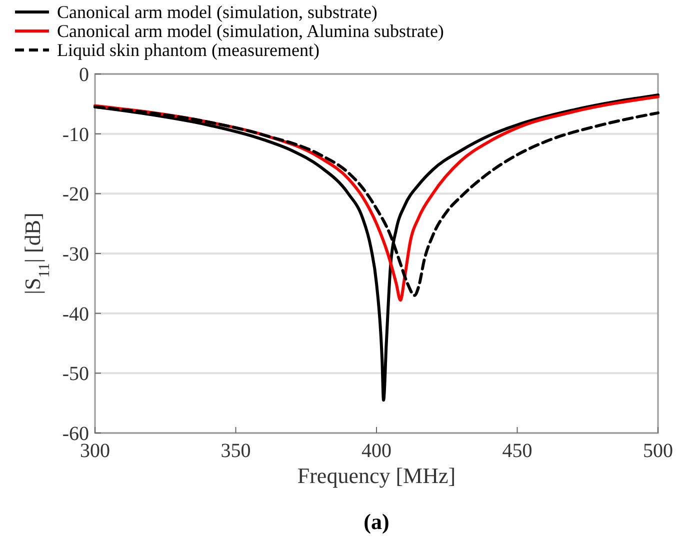 The height and width of the screenshot is (539, 679). Describe the element at coordinates (377, 451) in the screenshot. I see `x-tick-label: 400` at that location.